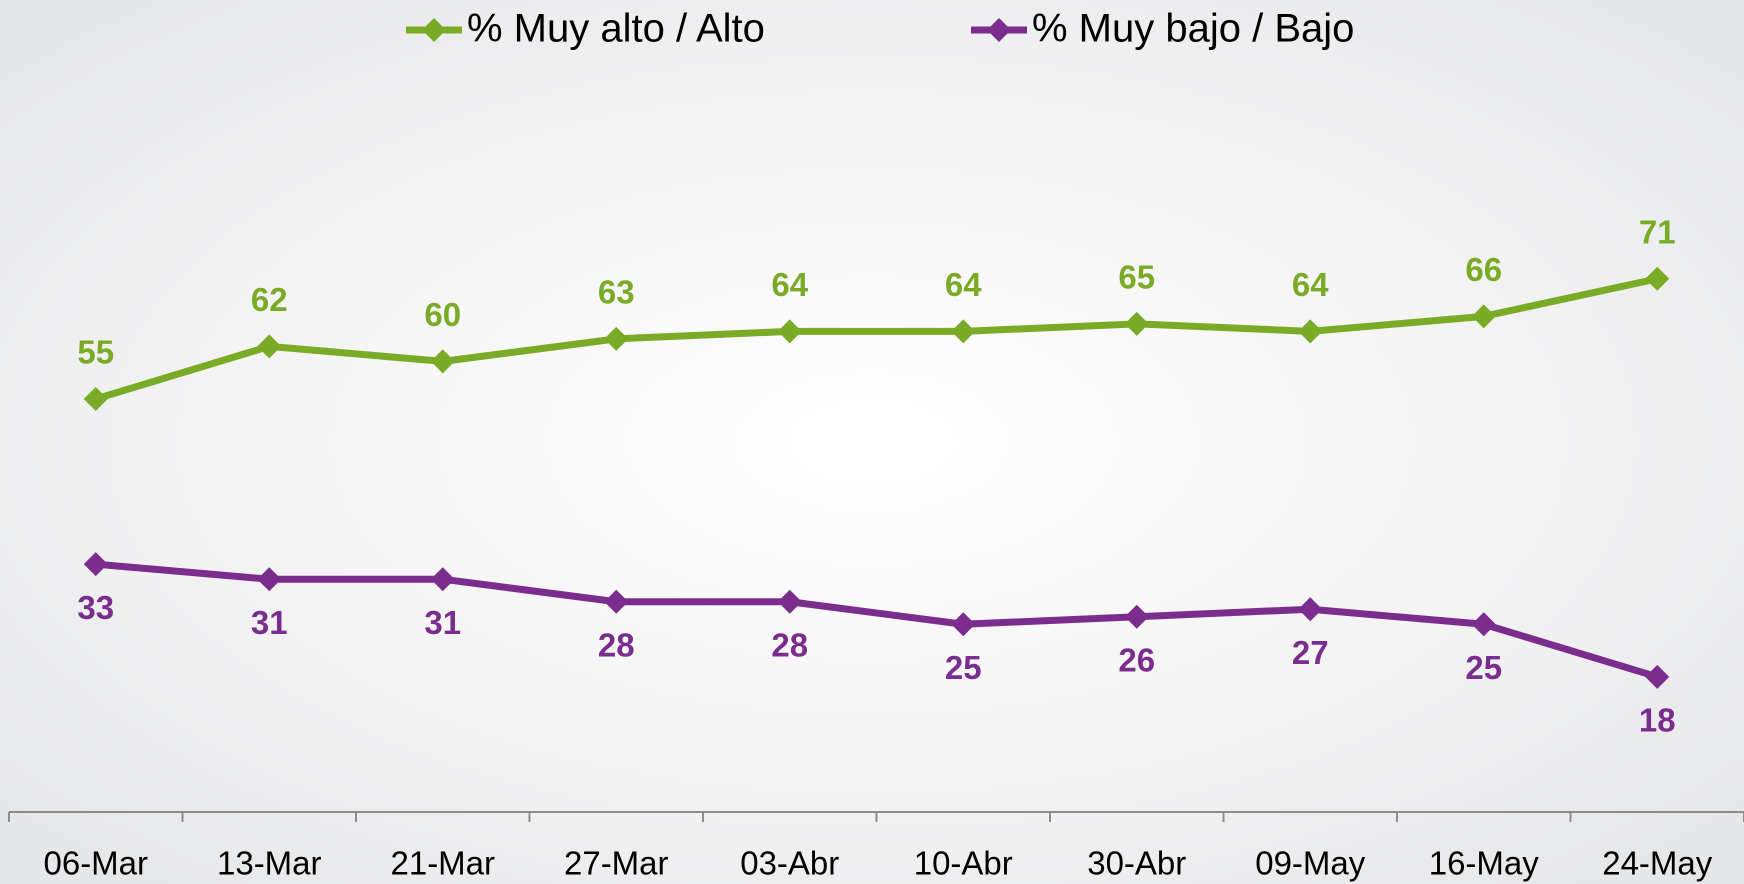 Image resolution: width=1744 pixels, height=884 pixels. What do you see at coordinates (1136, 863) in the screenshot?
I see `x-tick-label: 30-Abr` at bounding box center [1136, 863].